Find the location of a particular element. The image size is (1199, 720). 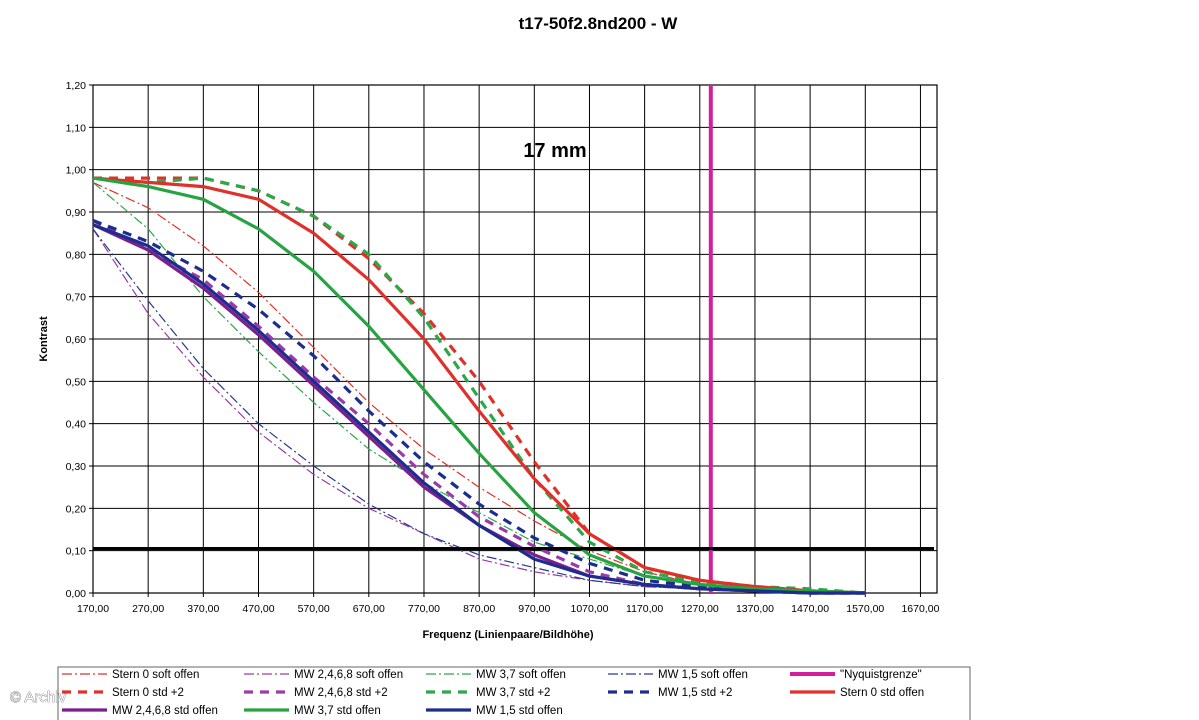

legend-label: MW 3,7 soft offen is located at coordinates (521, 675).